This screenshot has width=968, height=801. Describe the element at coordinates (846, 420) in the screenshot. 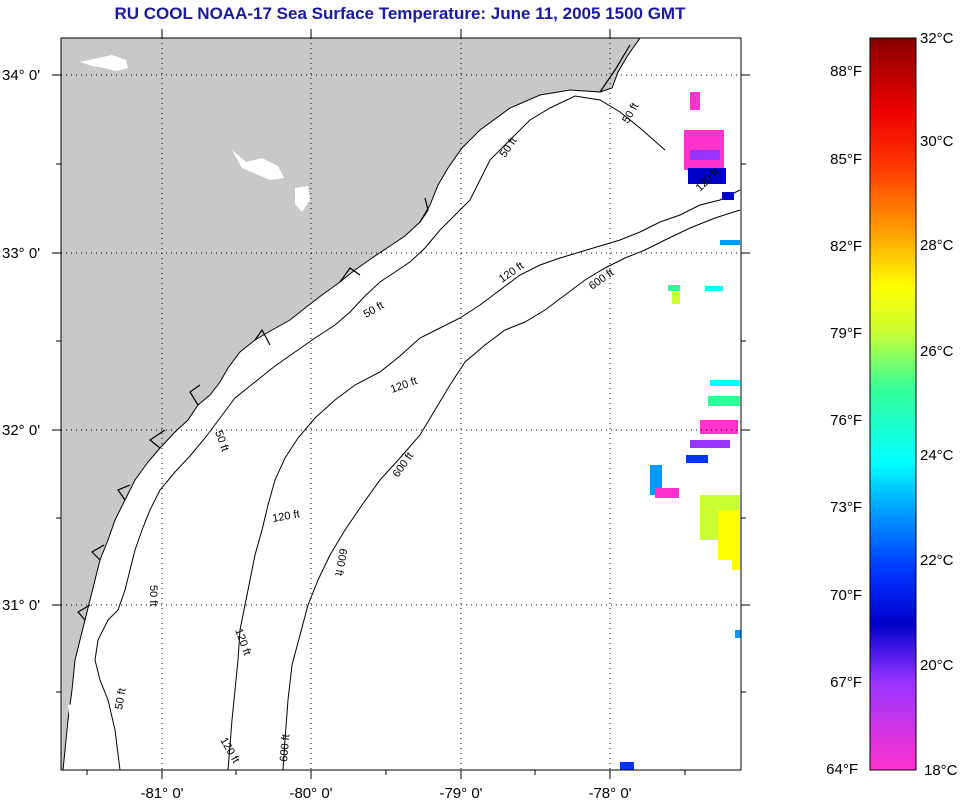

I see `colorbar-f-label: 76°F` at that location.